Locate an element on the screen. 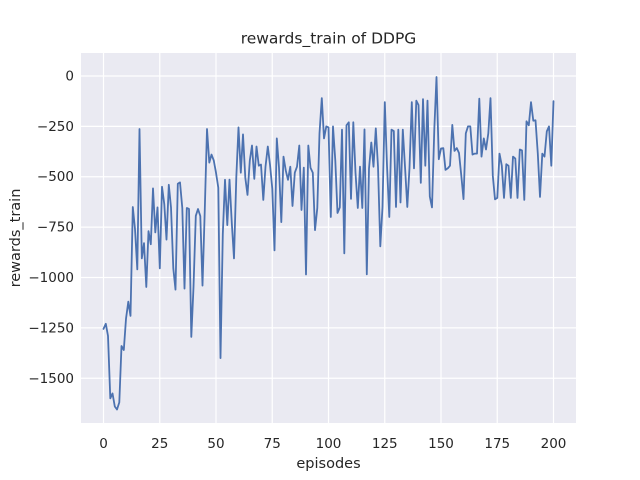  y-tick-label: −1500 is located at coordinates (51, 379).